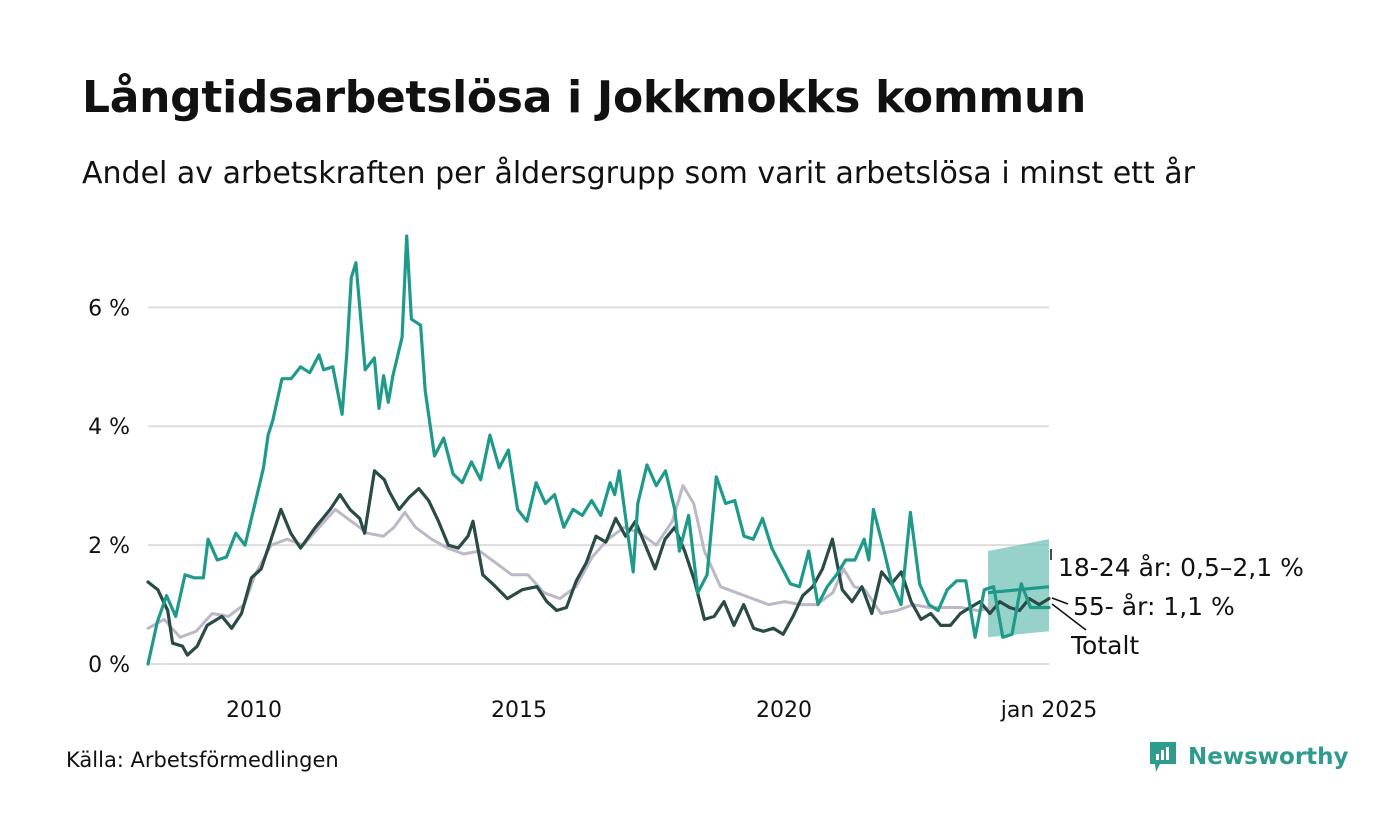  I want to click on newsworthy-brand: Newsworthy, so click(1248, 757).